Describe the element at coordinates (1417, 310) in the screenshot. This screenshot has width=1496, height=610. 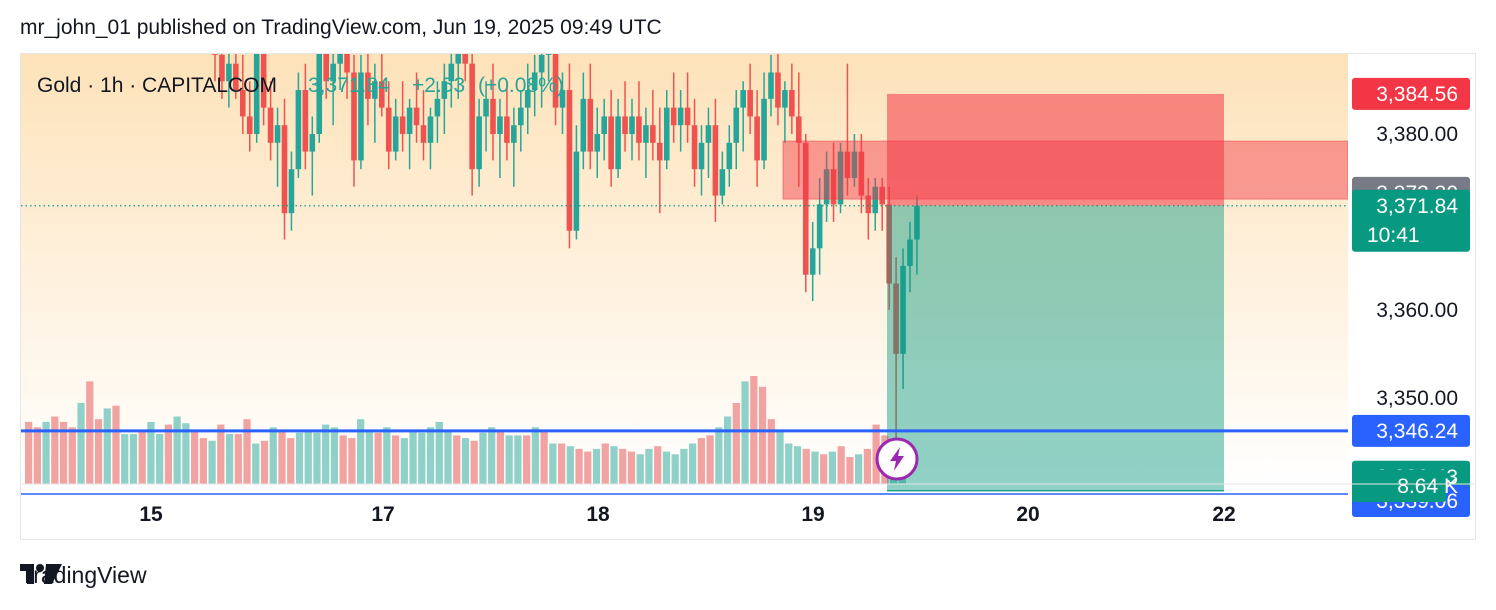
I see `price-tick-label: 3,360.00` at that location.